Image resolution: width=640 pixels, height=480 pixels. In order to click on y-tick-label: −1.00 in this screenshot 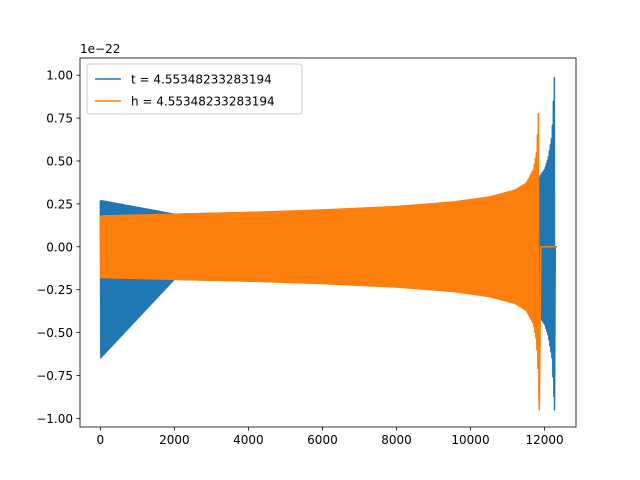, I will do `click(54, 419)`.